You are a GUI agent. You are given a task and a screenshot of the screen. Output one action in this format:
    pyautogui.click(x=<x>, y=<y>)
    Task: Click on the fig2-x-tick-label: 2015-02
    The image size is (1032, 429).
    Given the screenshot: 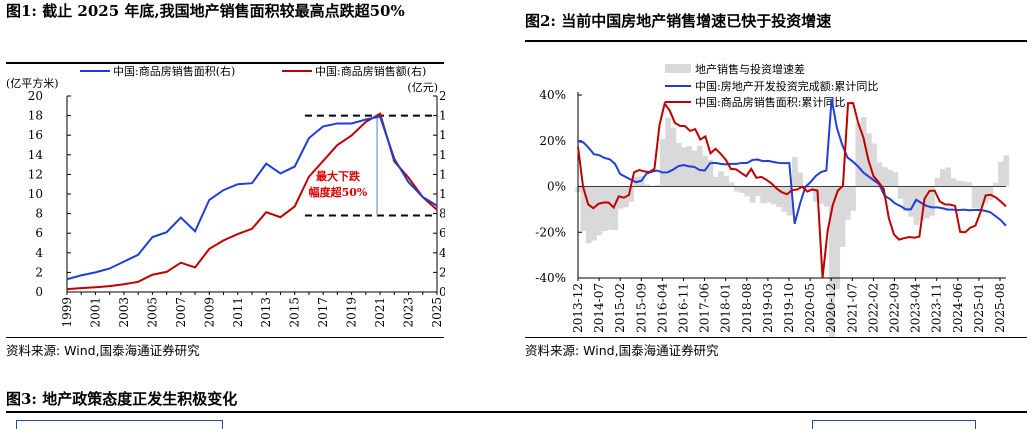 What is the action you would take?
    pyautogui.click(x=620, y=308)
    